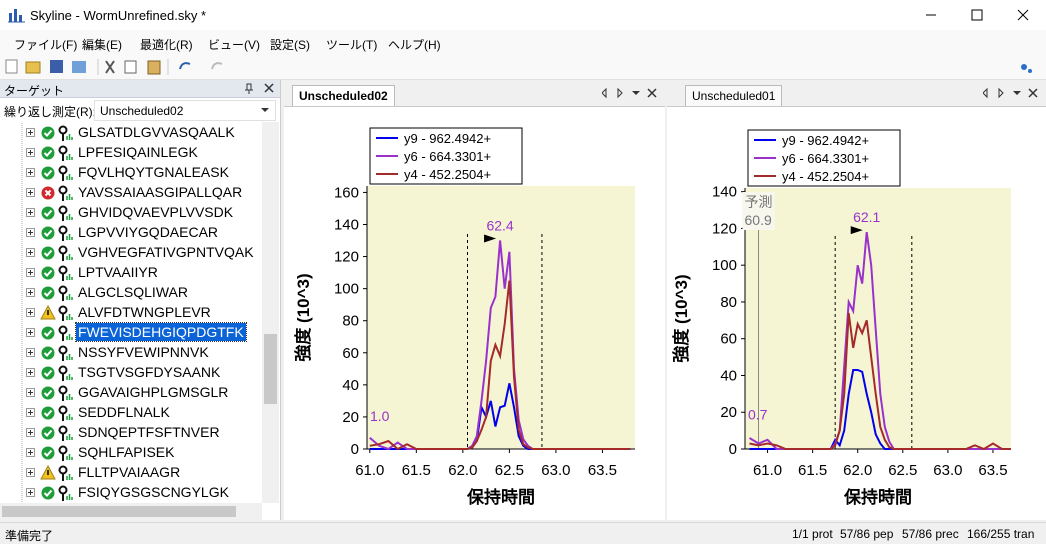  I want to click on menu-item: ファイル(F), so click(46, 45).